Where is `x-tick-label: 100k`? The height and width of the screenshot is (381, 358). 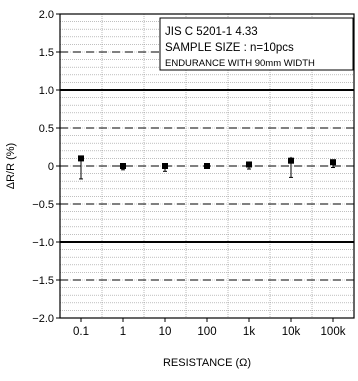 x-tick-label: 100k is located at coordinates (333, 332).